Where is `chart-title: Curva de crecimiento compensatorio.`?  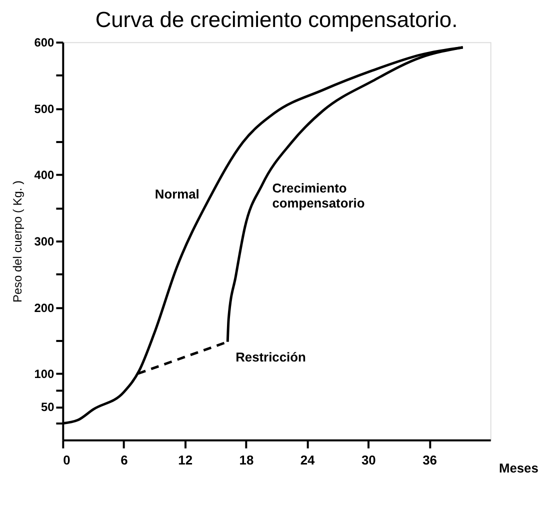 chart-title: Curva de crecimiento compensatorio. is located at coordinates (276, 19).